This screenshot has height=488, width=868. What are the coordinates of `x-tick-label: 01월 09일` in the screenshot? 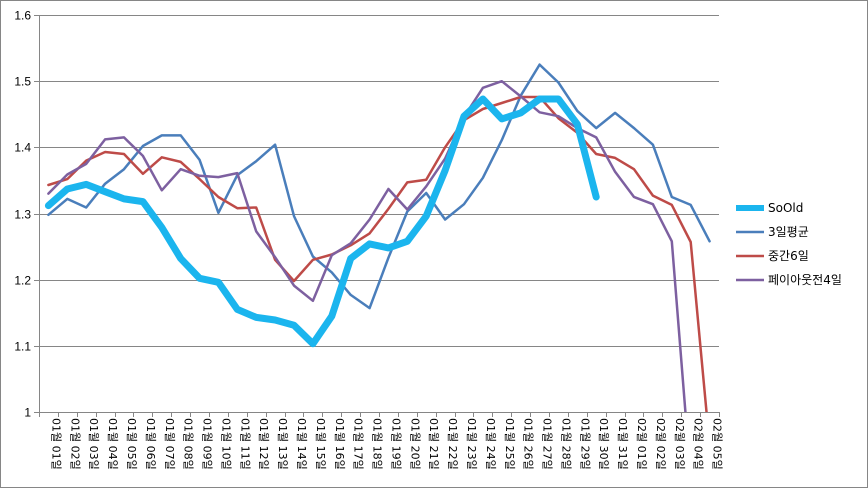 It's located at (208, 444).